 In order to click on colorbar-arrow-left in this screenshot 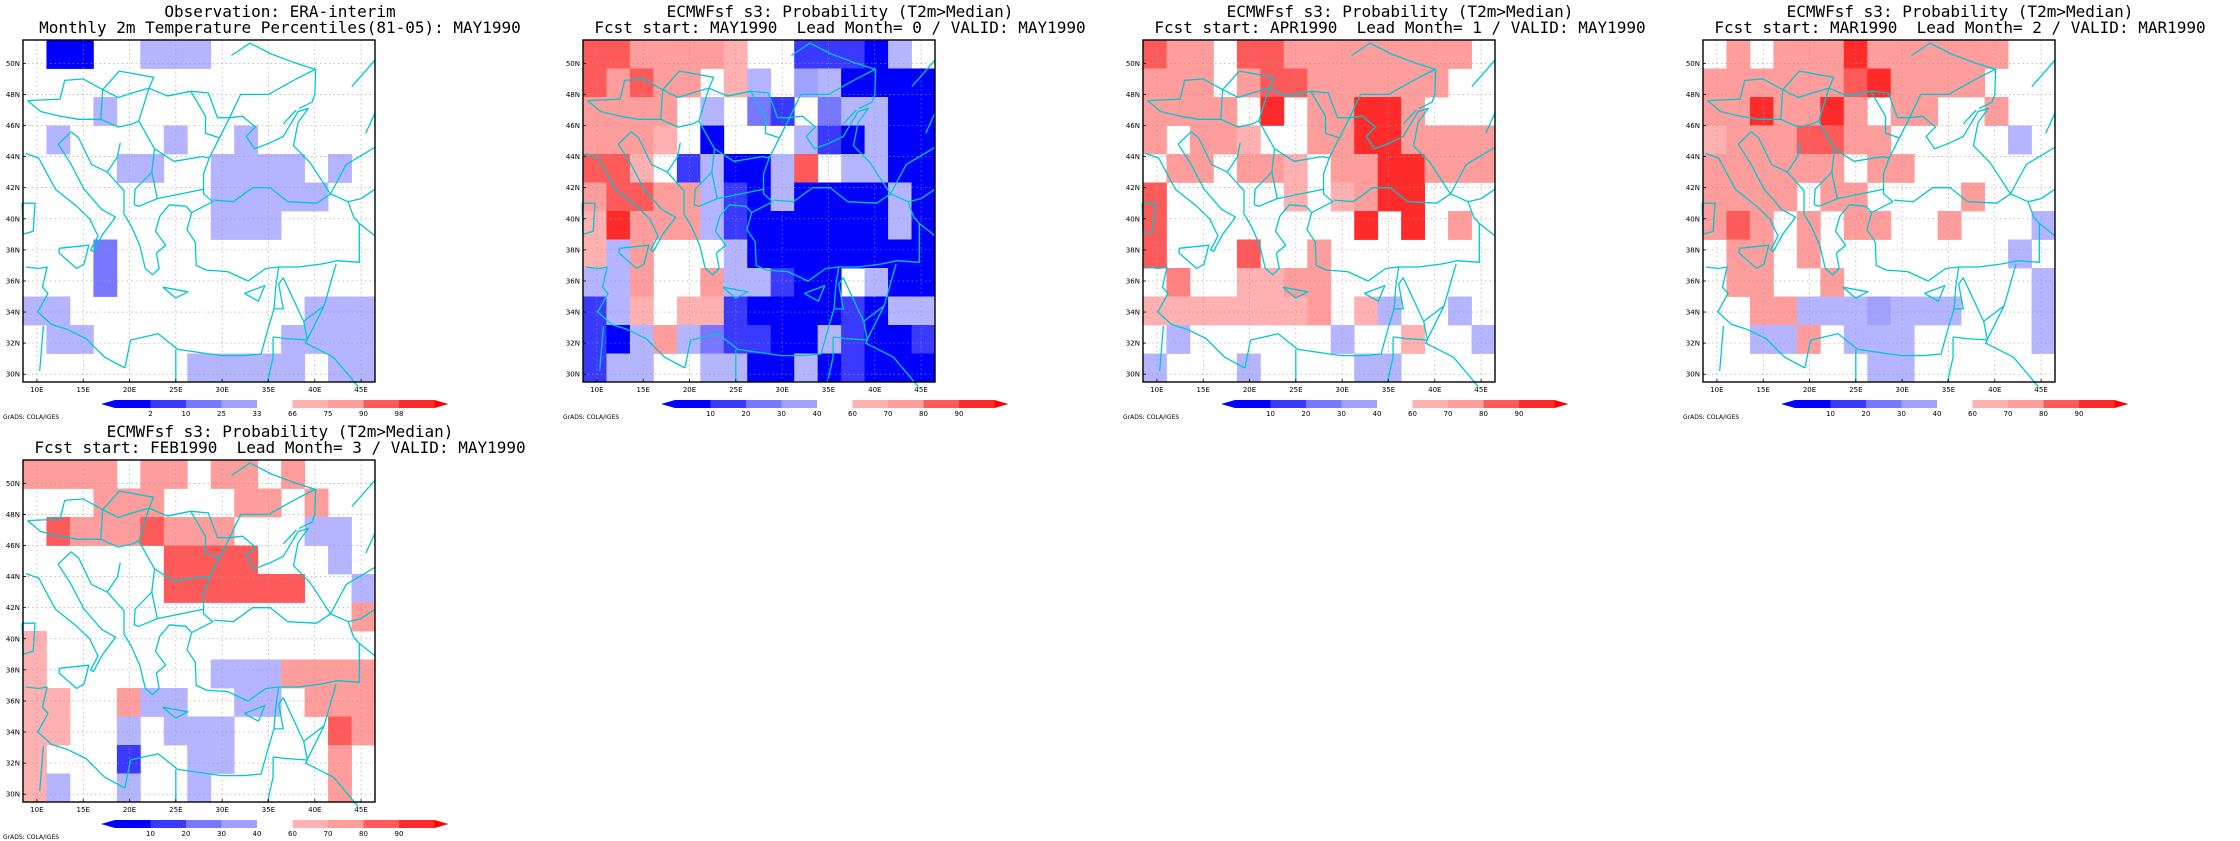, I will do `click(108, 404)`.